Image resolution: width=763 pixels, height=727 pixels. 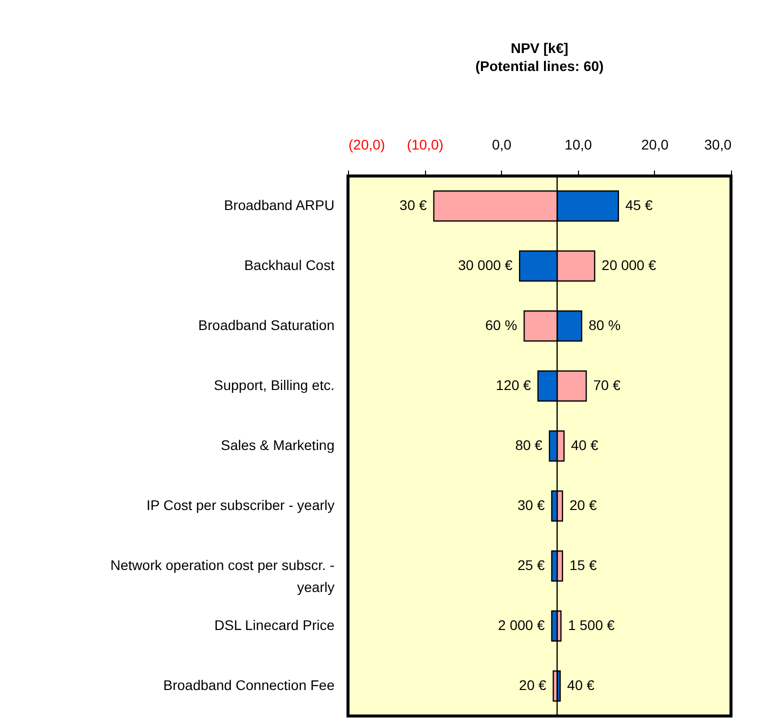 What do you see at coordinates (367, 144) in the screenshot?
I see `x-tick-label: (20,0)` at bounding box center [367, 144].